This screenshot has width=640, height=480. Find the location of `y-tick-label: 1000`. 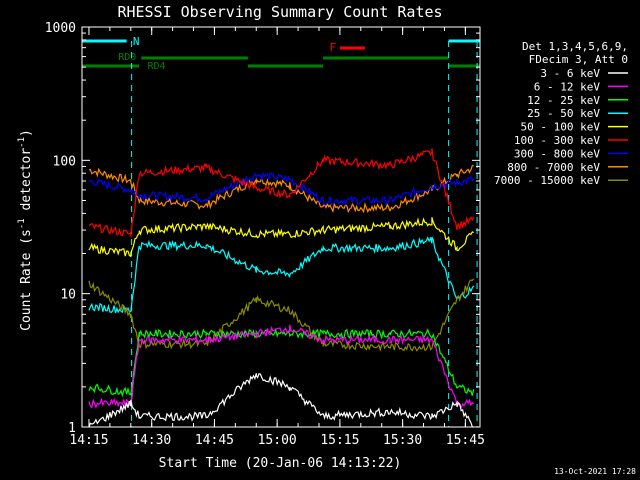

y-tick-label: 1000 is located at coordinates (60, 28).